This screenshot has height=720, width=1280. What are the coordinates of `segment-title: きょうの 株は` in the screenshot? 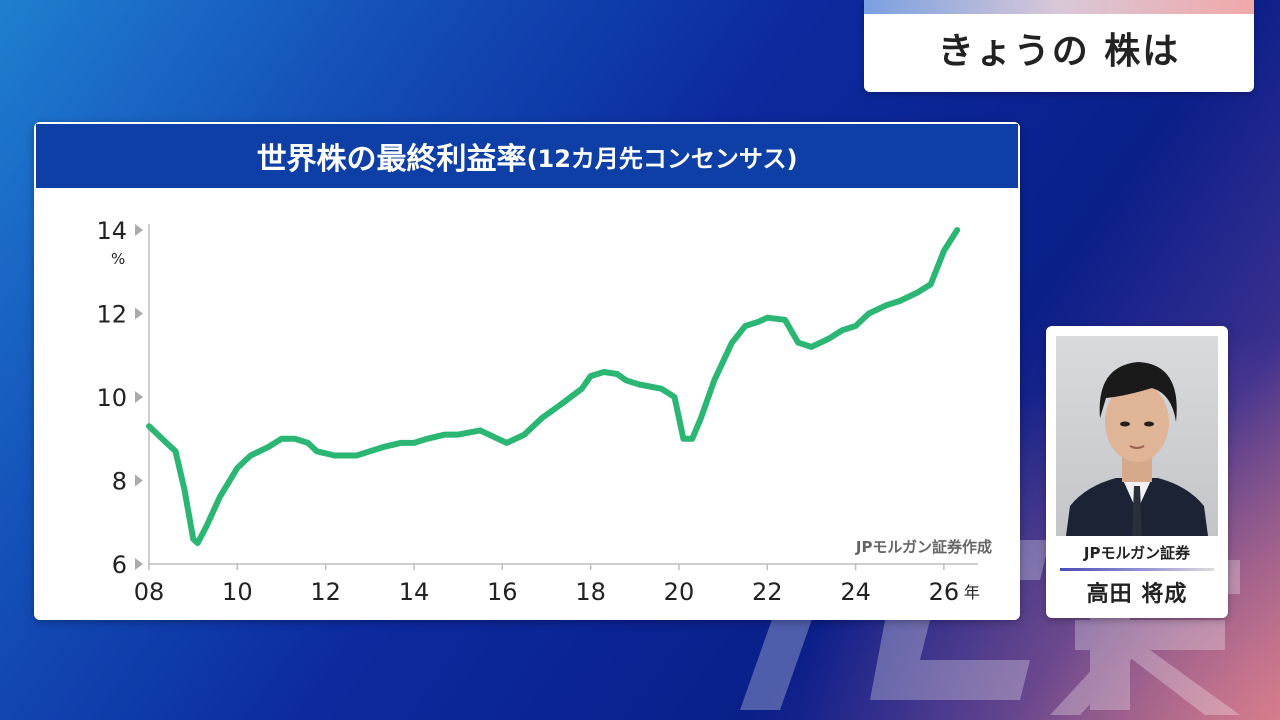 It's located at (1059, 51).